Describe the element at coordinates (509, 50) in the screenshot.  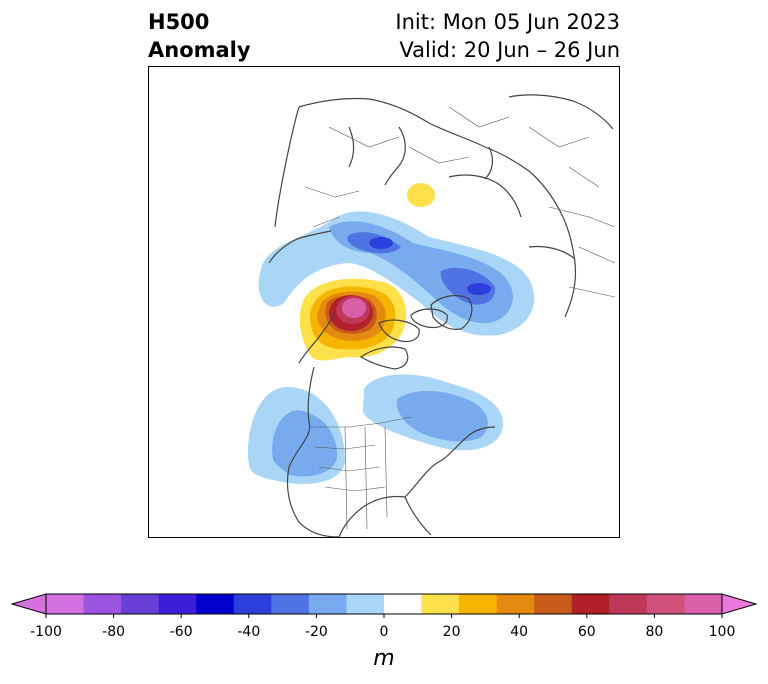
I see `valid-range: Valid: 20 Jun – 26 Jun` at that location.